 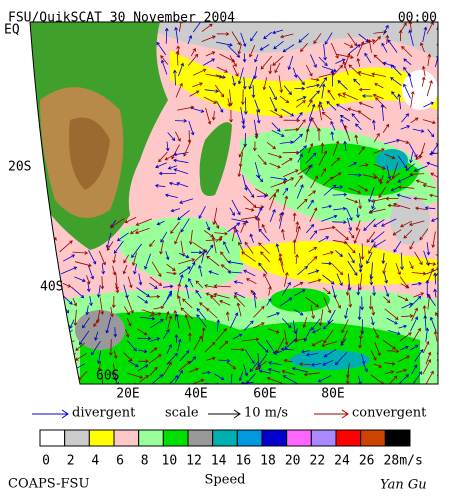 What do you see at coordinates (182, 413) in the screenshot?
I see `legend-scale: scale` at bounding box center [182, 413].